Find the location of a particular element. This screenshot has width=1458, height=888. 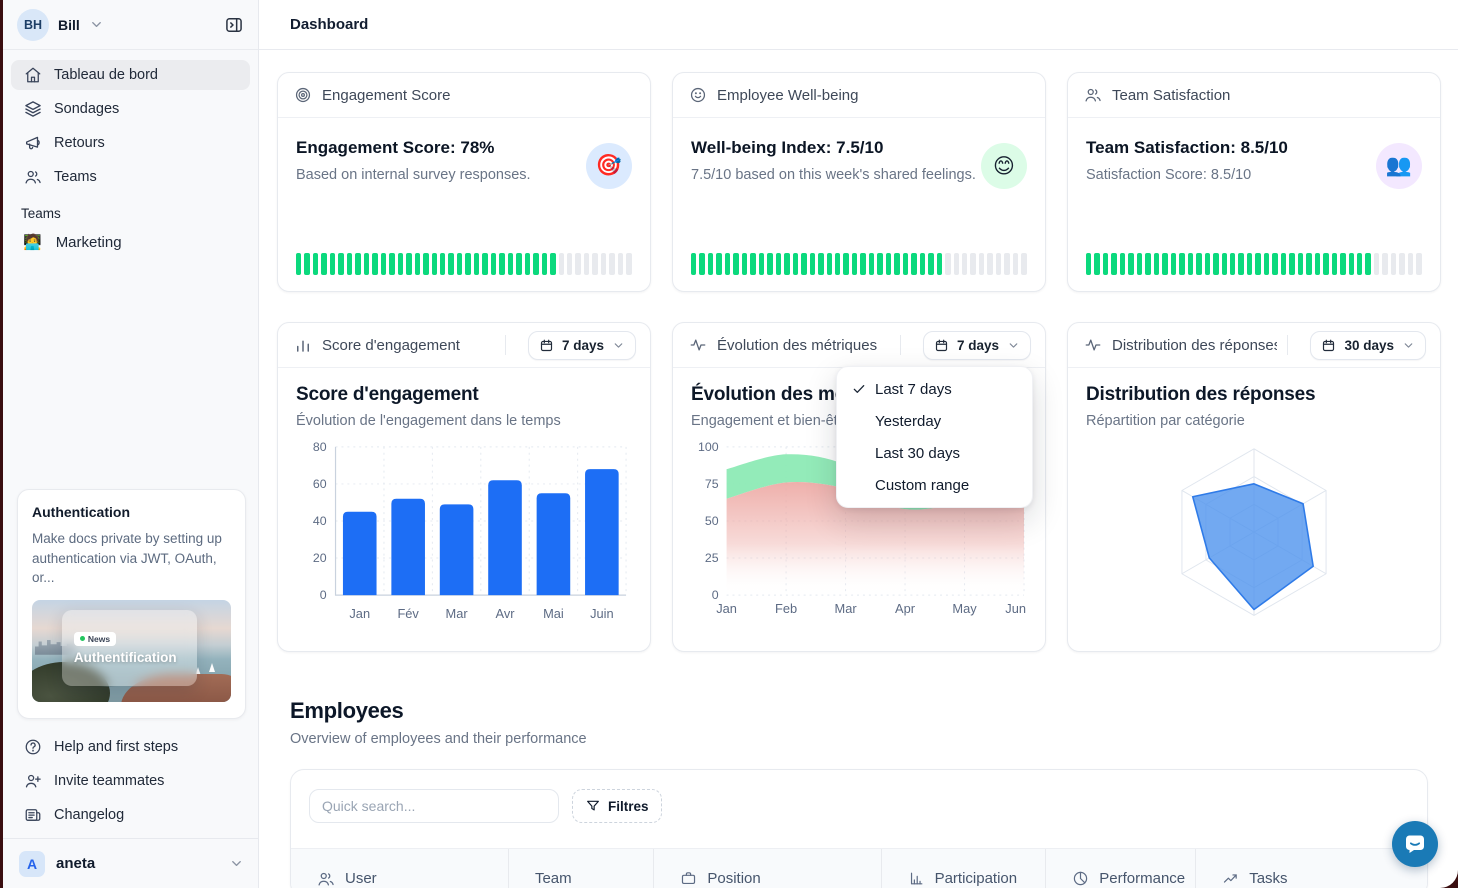

svg-text: 40 is located at coordinates (320, 521).